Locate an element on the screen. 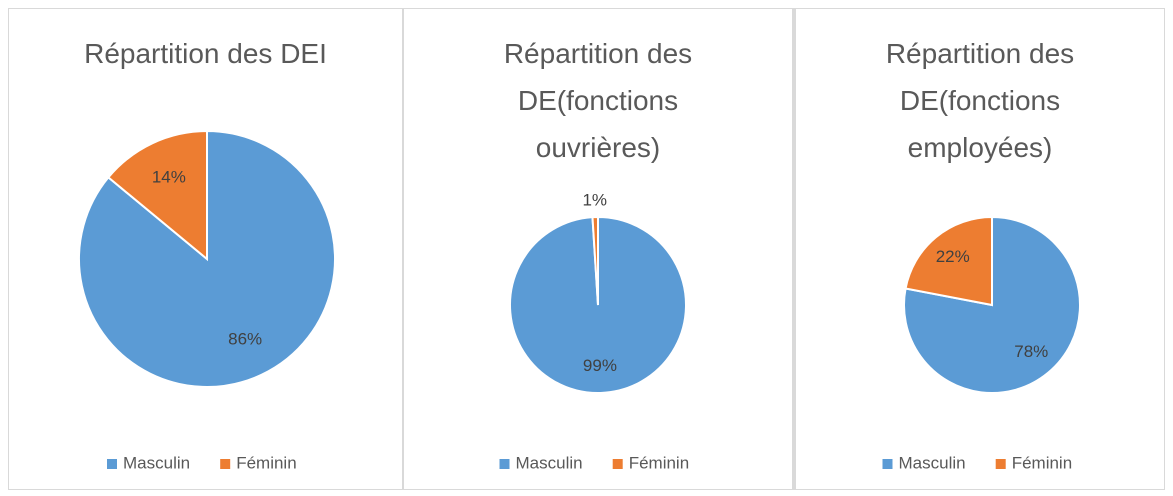 This screenshot has height=496, width=1173. data-label: 14% is located at coordinates (169, 176).